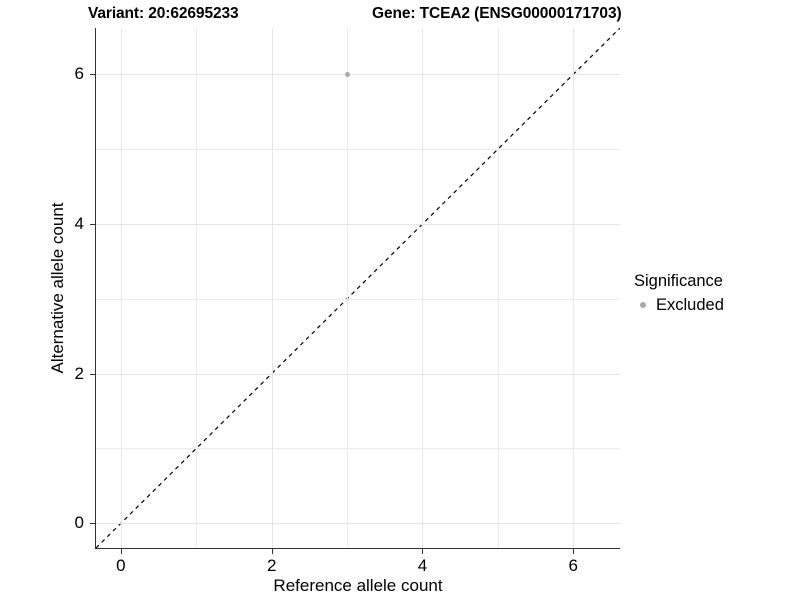  I want to click on legend-item-label: Excluded, so click(690, 304).